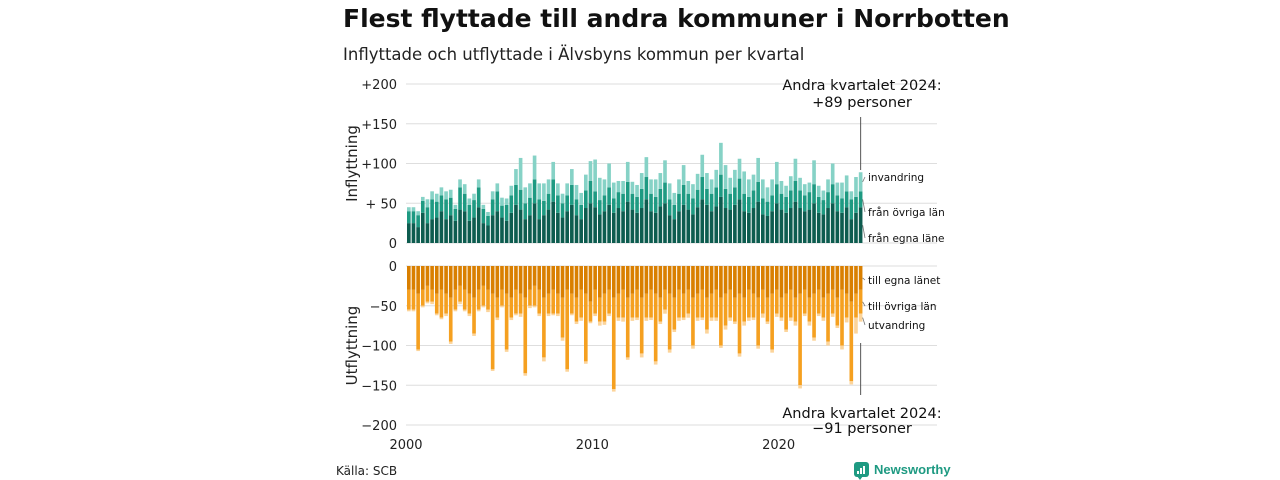 The image size is (1280, 480). Describe the element at coordinates (861, 471) in the screenshot. I see `newsworthy-icon` at that location.